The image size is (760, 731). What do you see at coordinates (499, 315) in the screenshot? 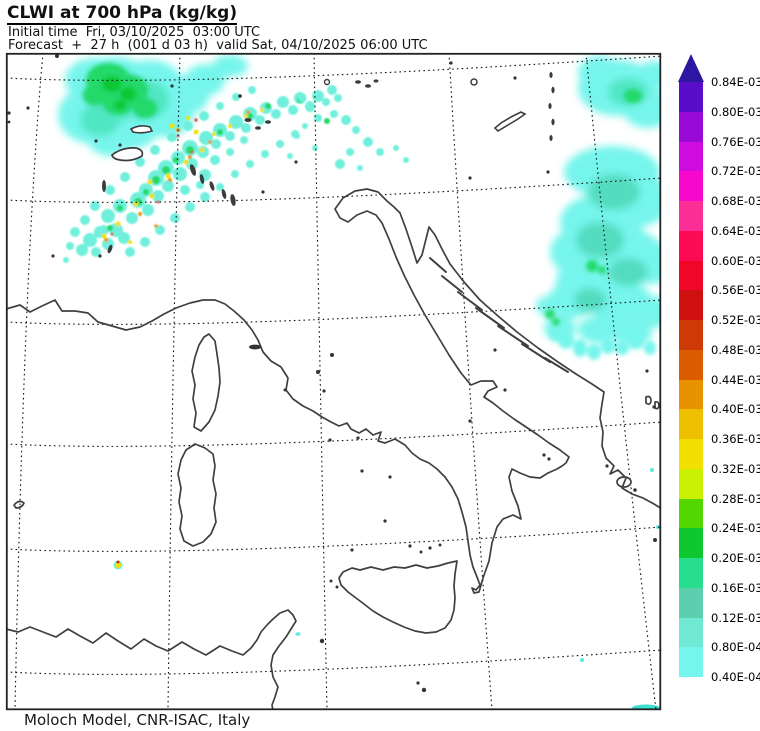
I see `croatian-islands` at bounding box center [499, 315].